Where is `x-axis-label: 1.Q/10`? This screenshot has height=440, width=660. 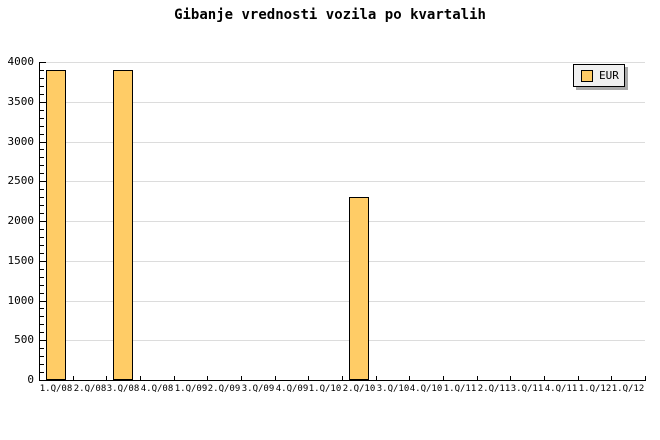 x-axis-label: 1.Q/10 is located at coordinates (325, 389).